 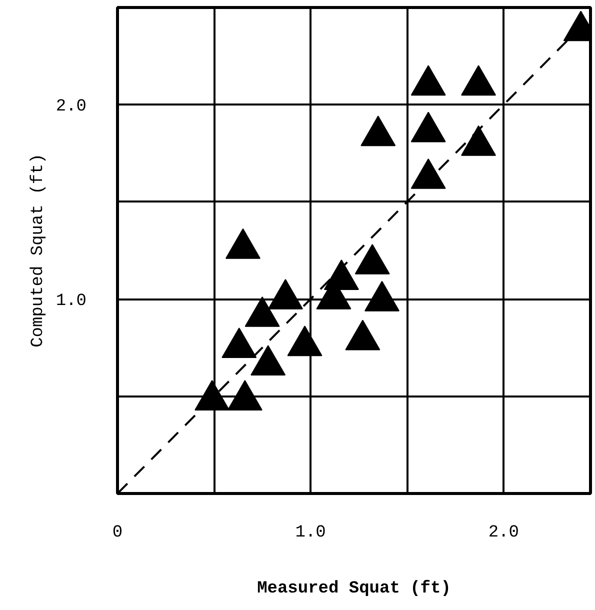 What do you see at coordinates (503, 533) in the screenshot?
I see `x-tick-label: 2.0` at bounding box center [503, 533].